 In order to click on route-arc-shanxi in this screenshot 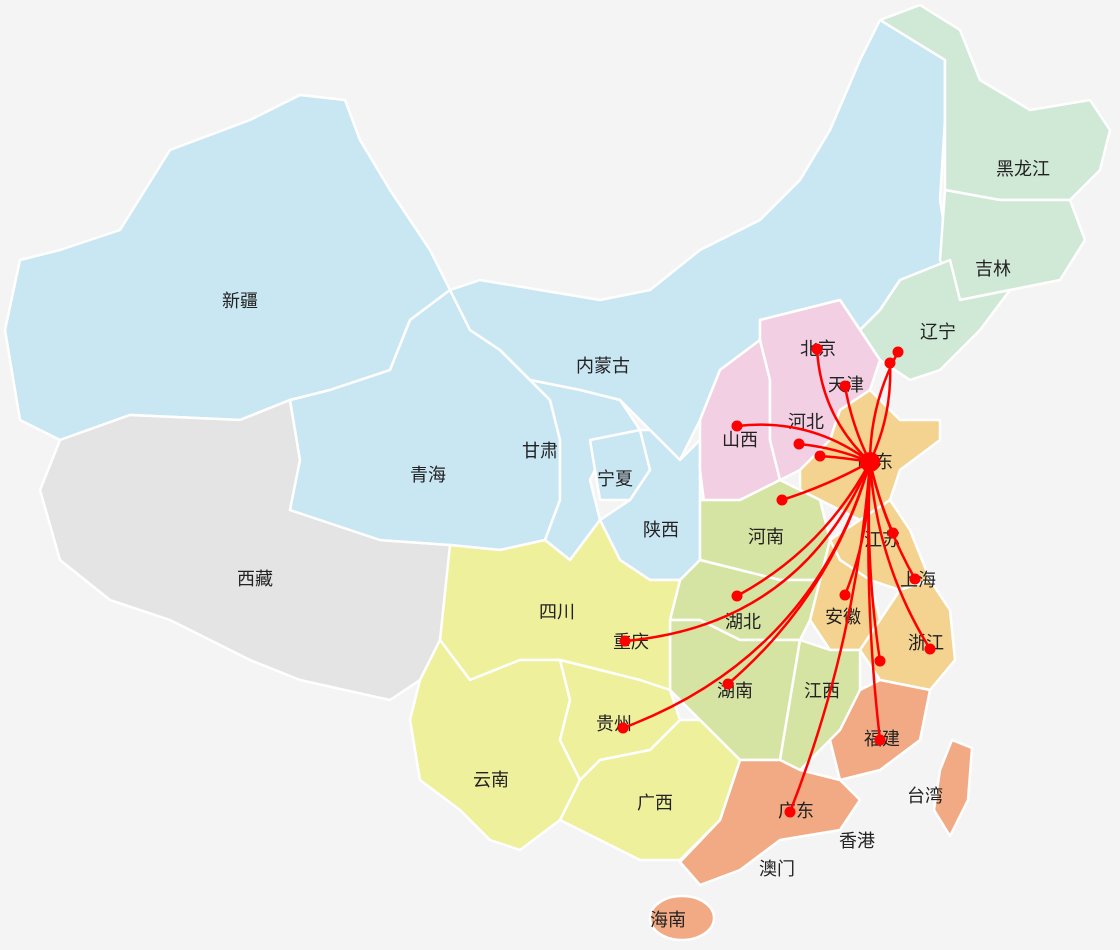, I will do `click(803, 443)`.